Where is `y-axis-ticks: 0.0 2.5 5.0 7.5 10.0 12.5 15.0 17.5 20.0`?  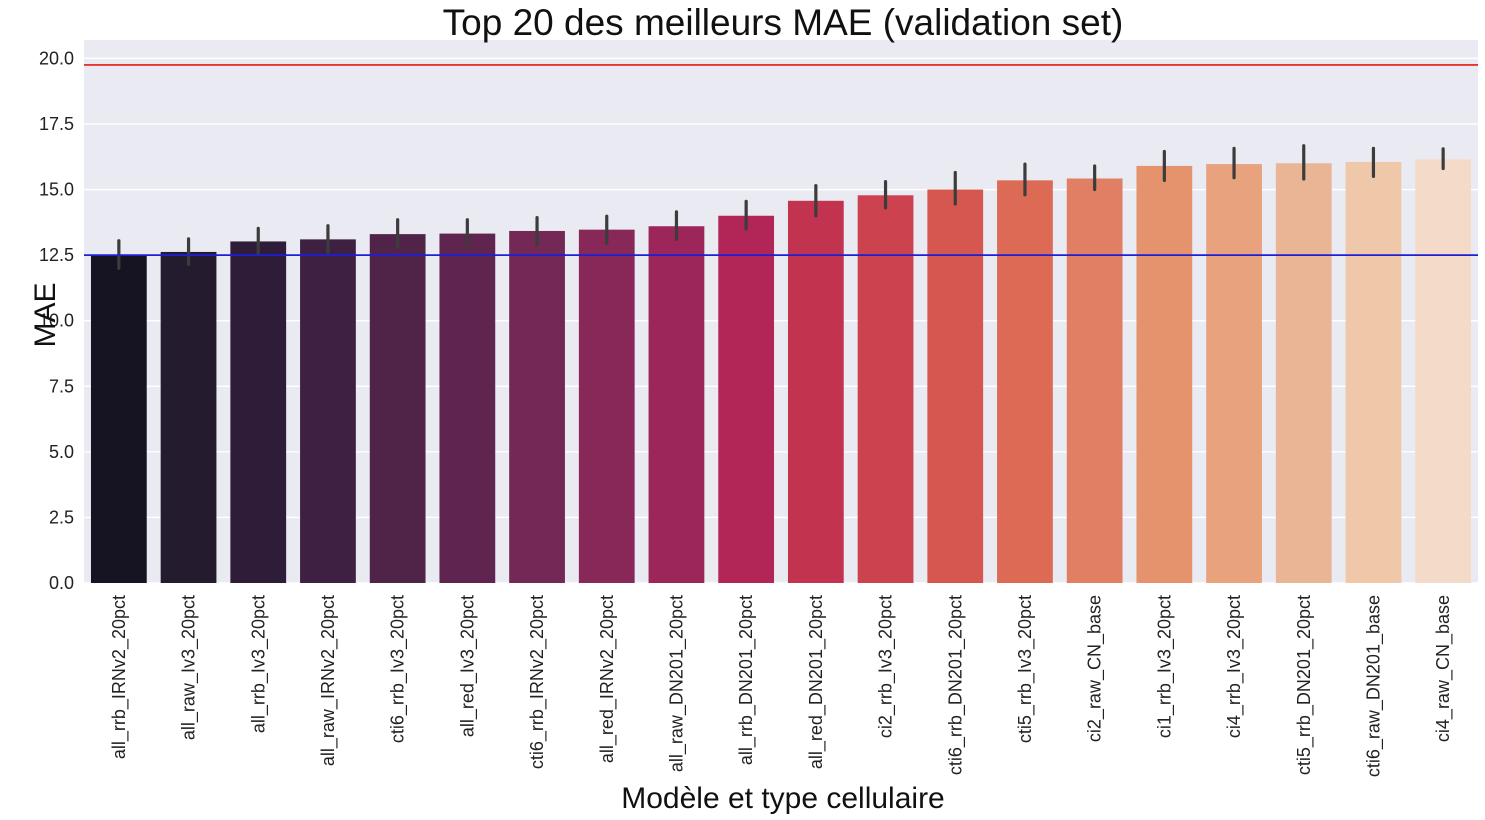 y-axis-ticks: 0.0 2.5 5.0 7.5 10.0 12.5 15.0 17.5 20.0 is located at coordinates (56, 320).